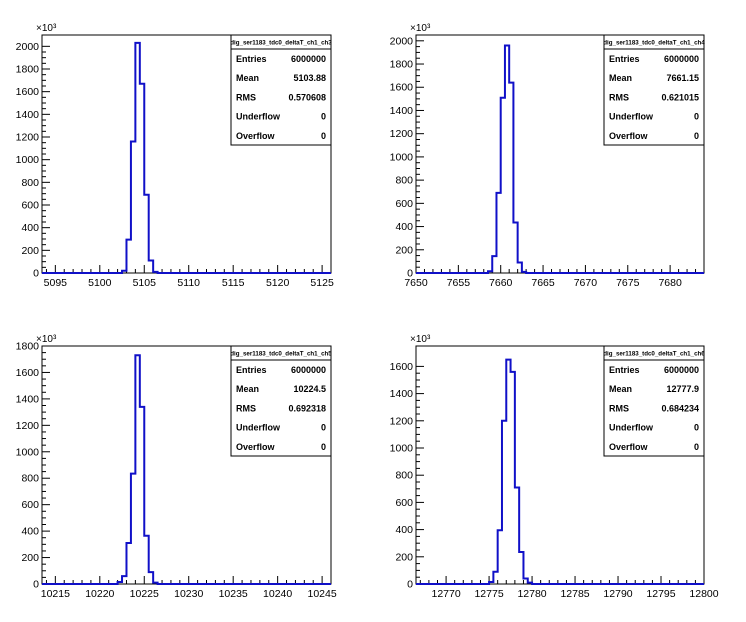 Image resolution: width=746 pixels, height=622 pixels. I want to click on y-tick-label: 1600, so click(402, 367).